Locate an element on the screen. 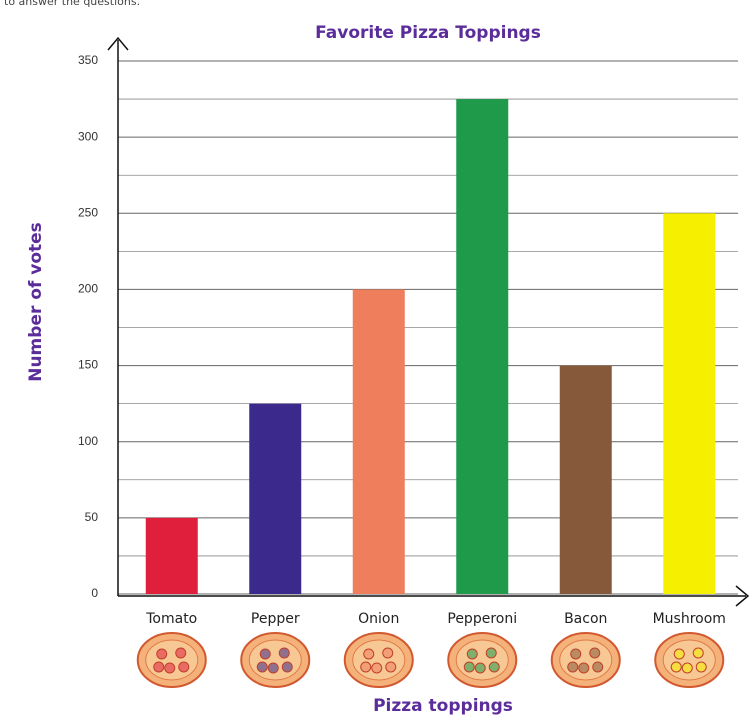 Image resolution: width=754 pixels, height=721 pixels. y-tick-label: 300 is located at coordinates (88, 136).